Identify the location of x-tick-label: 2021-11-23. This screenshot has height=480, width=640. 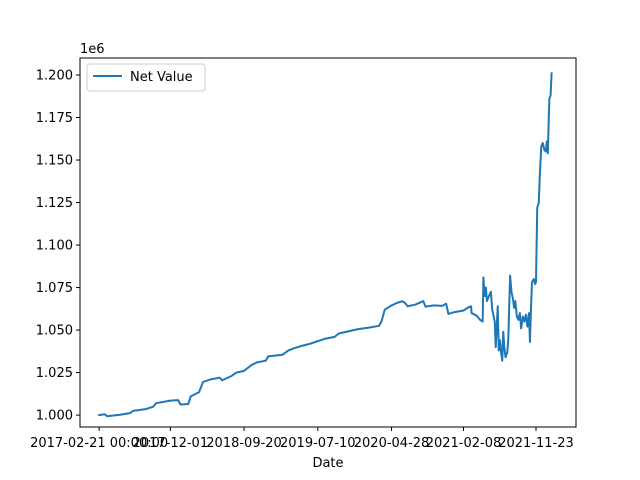
(536, 443).